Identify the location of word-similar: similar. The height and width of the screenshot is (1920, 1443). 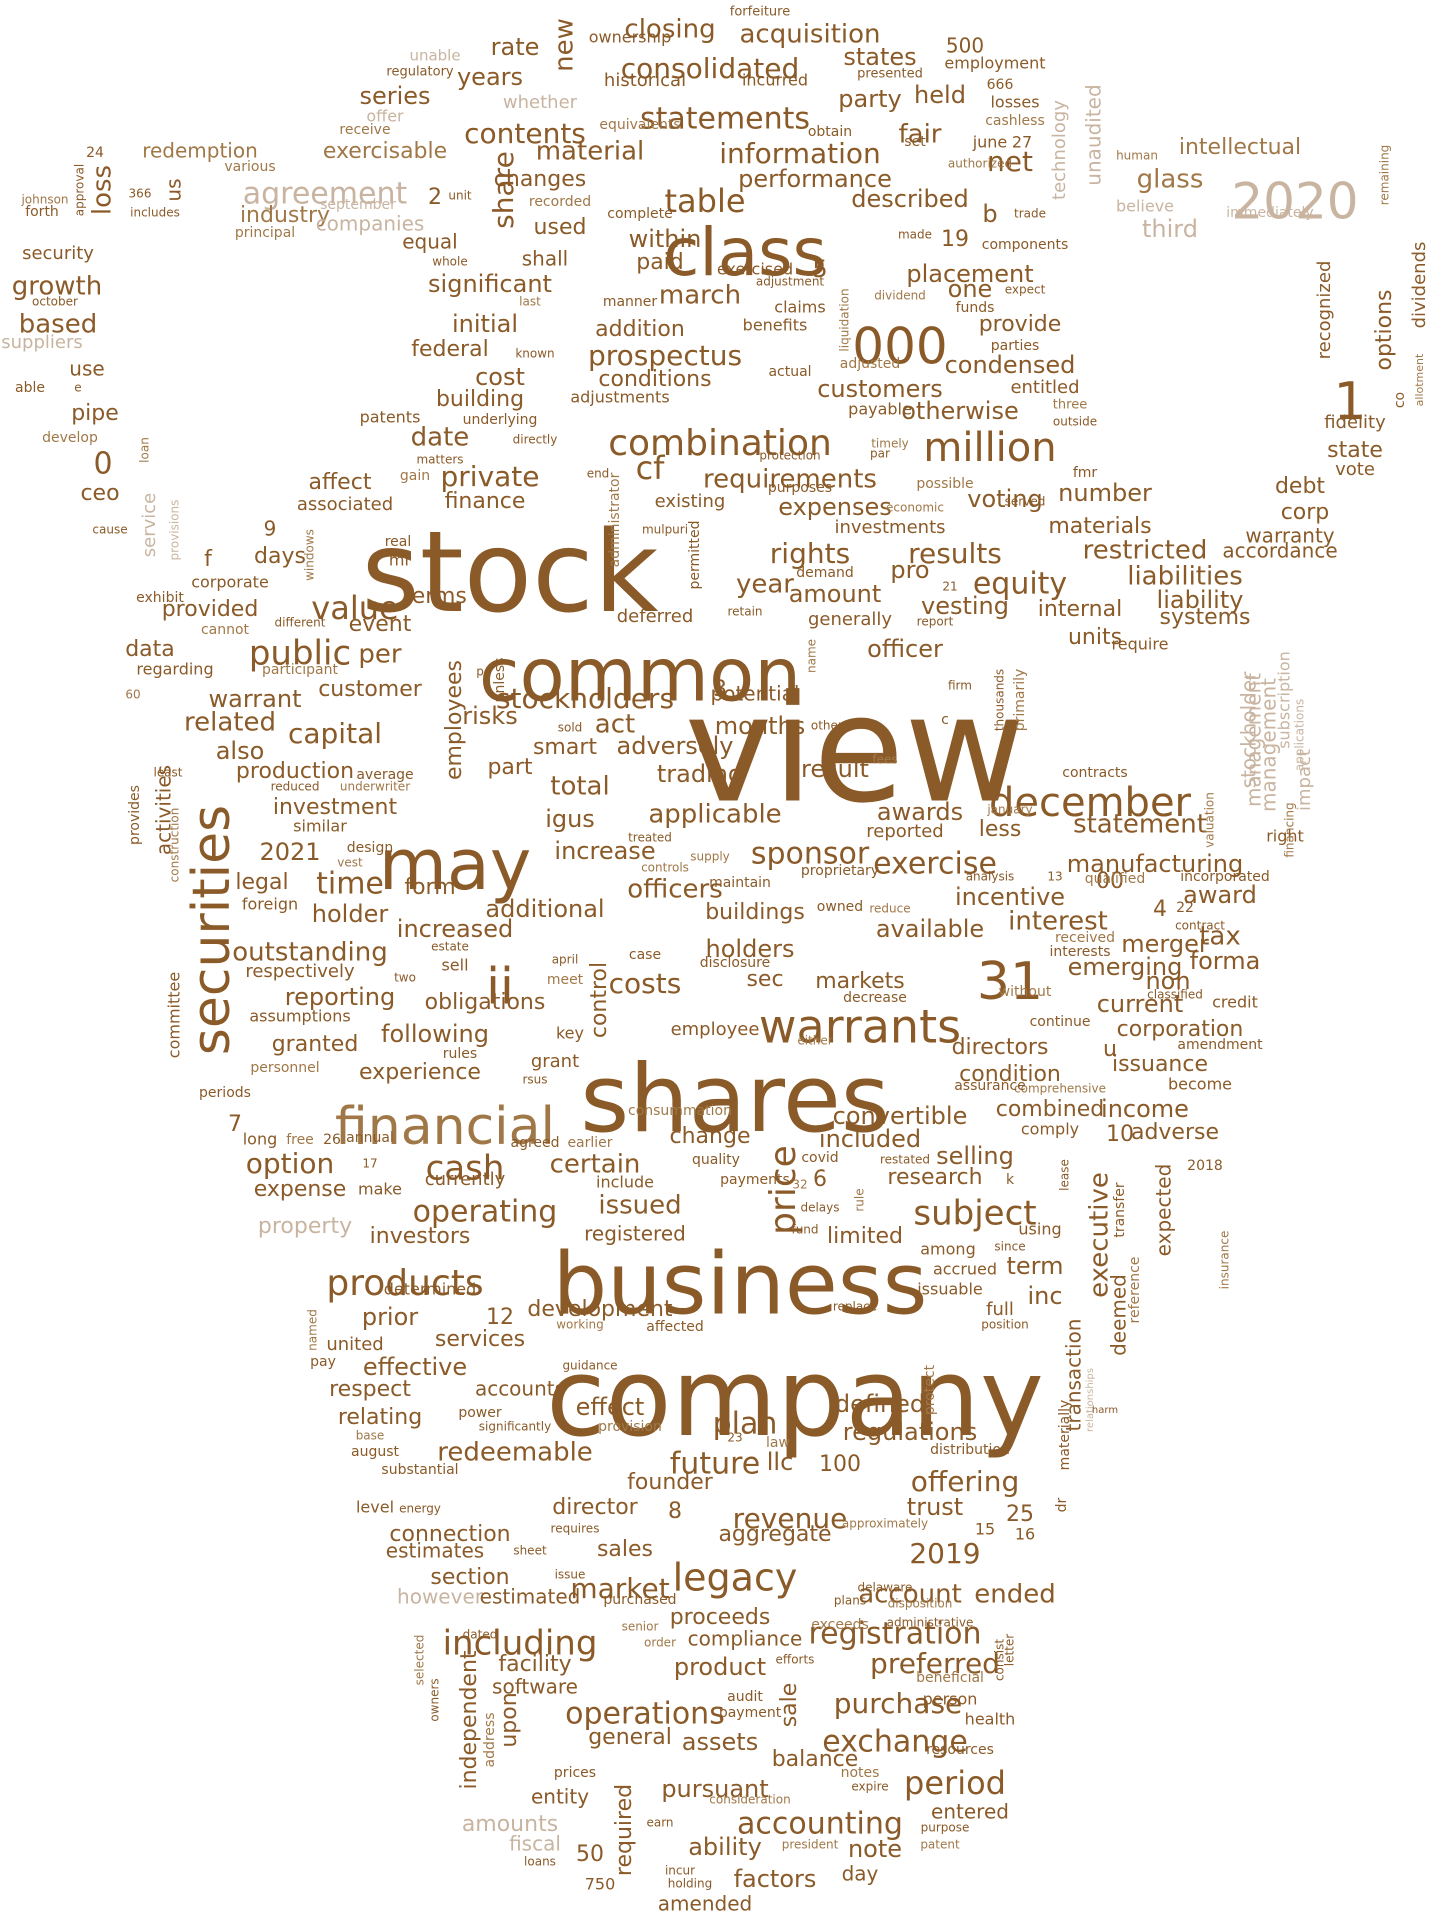
(320, 826).